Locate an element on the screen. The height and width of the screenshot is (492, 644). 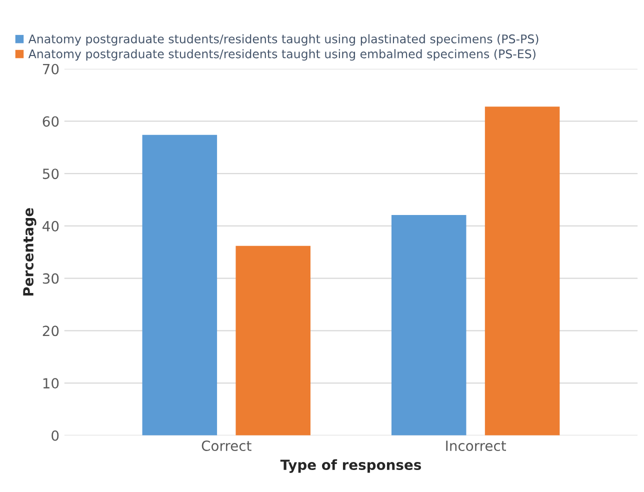
y-tick-label: 60 is located at coordinates (50, 121).